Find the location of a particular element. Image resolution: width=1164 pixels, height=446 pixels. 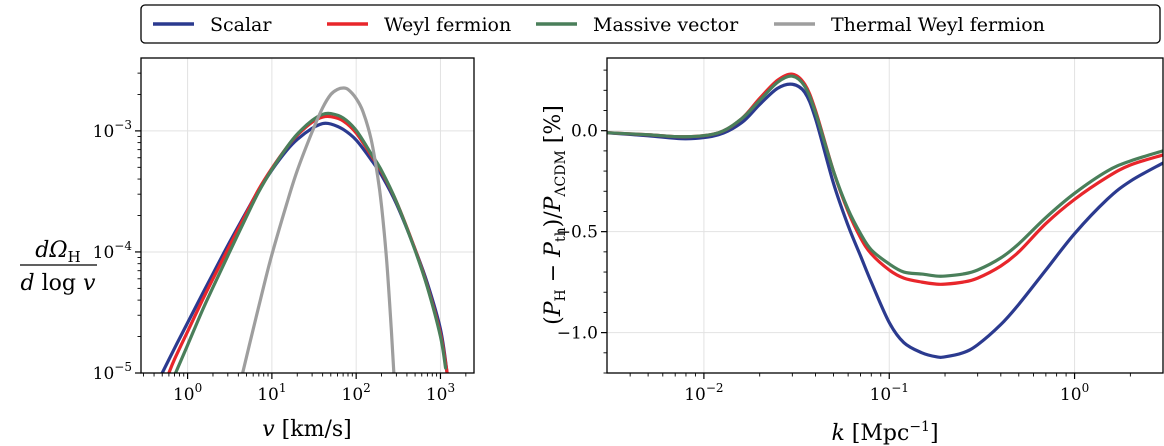

y-tick-label: 10⁻⁵ is located at coordinates (112, 372).